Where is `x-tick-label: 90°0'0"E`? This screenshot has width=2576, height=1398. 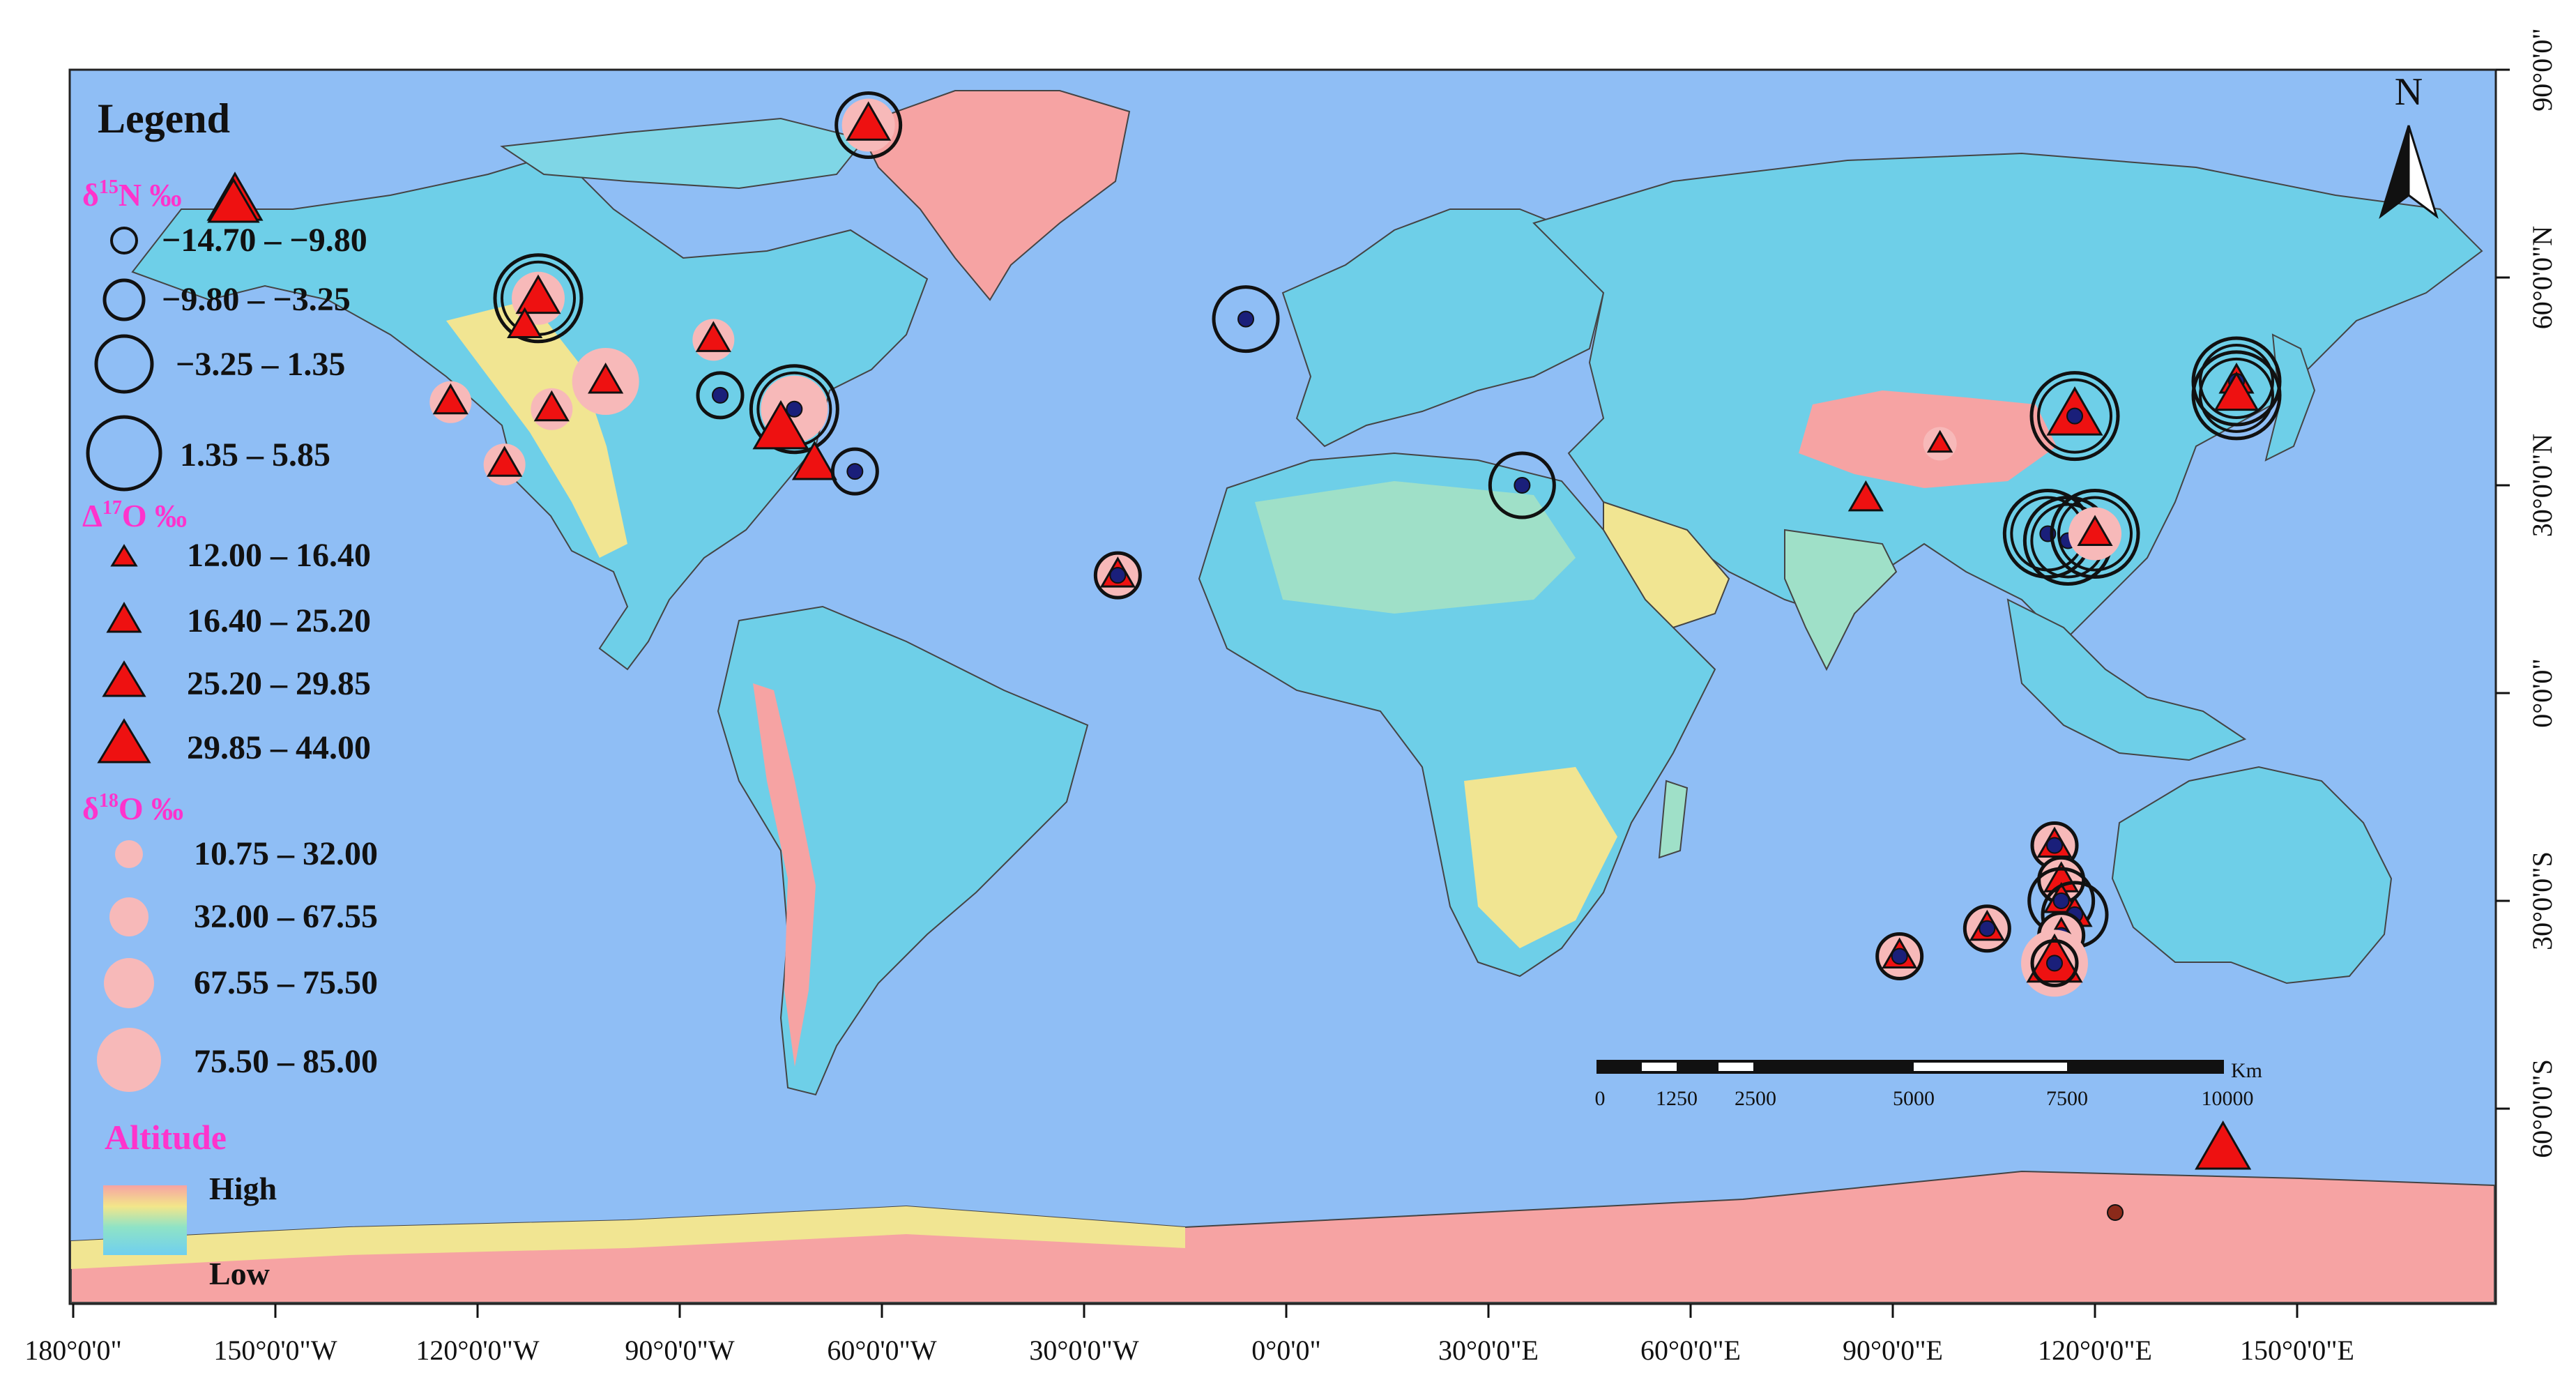
x-tick-label: 90°0'0"E is located at coordinates (1893, 1350).